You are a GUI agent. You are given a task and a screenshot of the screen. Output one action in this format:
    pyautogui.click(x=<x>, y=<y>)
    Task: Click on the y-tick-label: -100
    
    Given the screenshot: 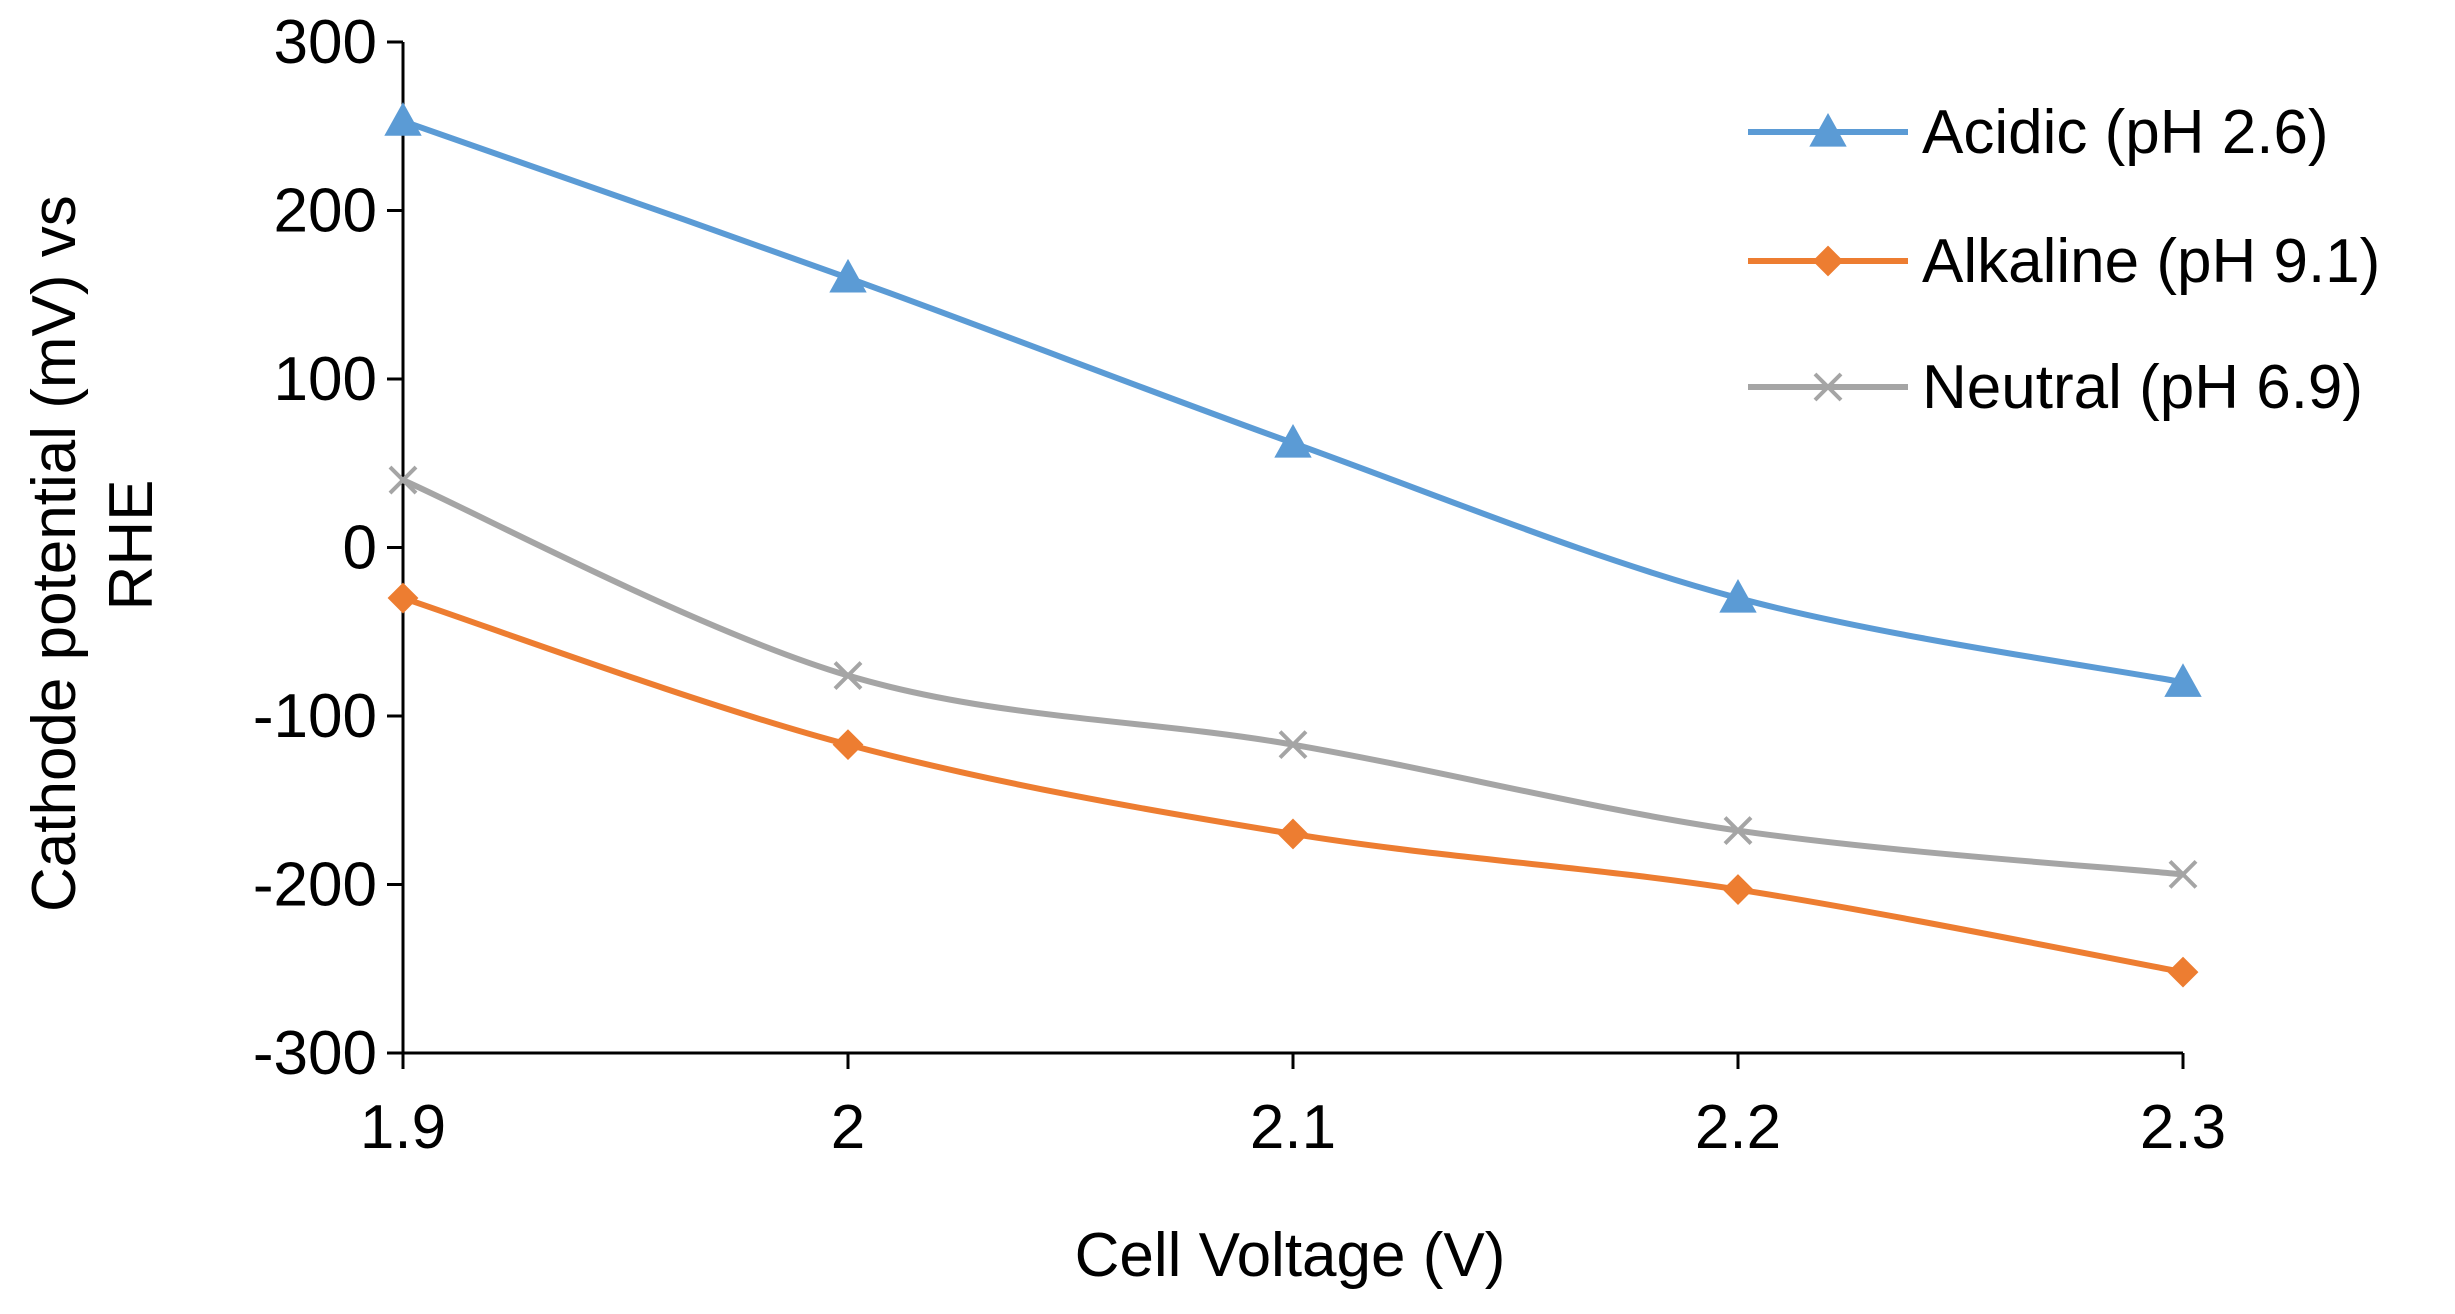 What is the action you would take?
    pyautogui.click(x=315, y=716)
    